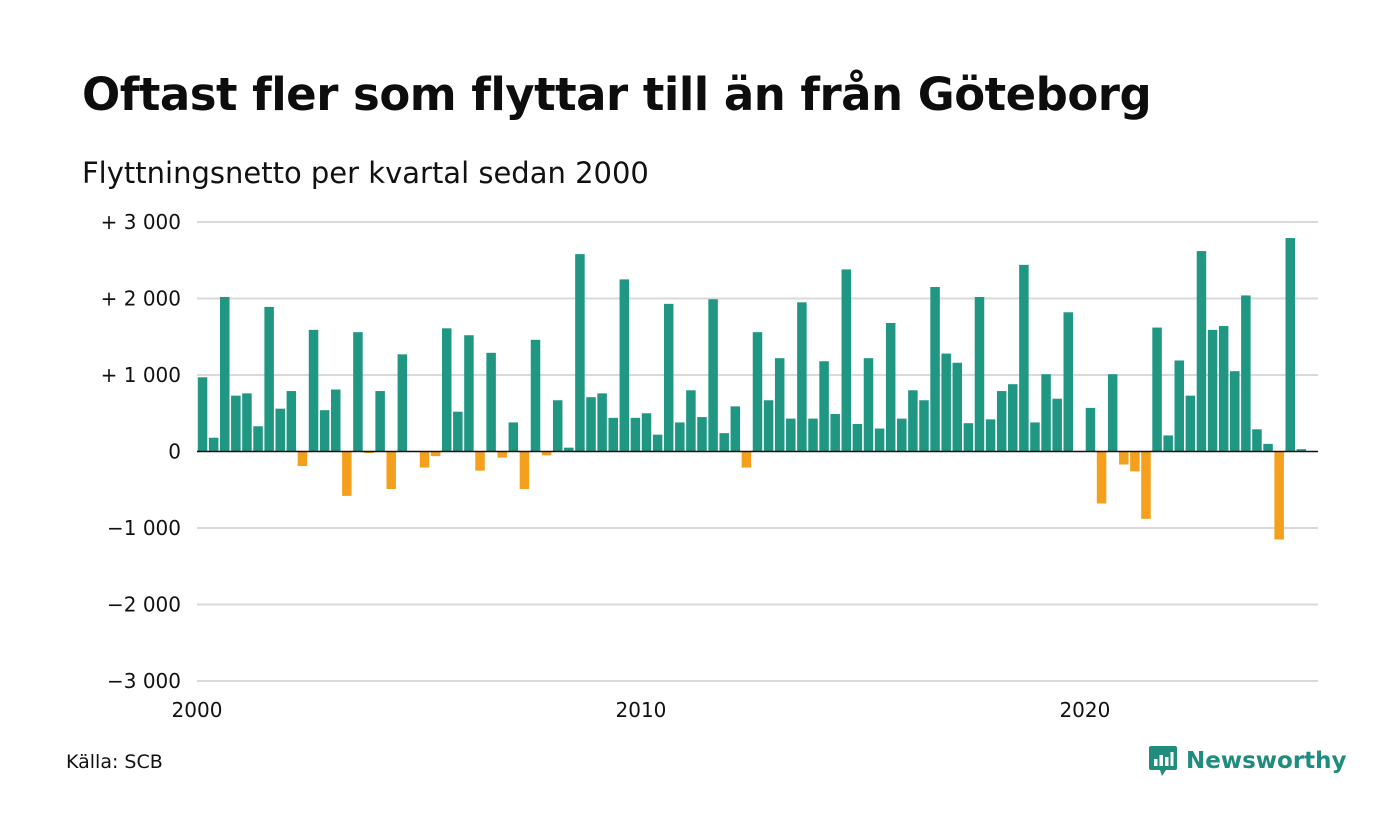  I want to click on brand-logo: Newsworthy, so click(1247, 761).